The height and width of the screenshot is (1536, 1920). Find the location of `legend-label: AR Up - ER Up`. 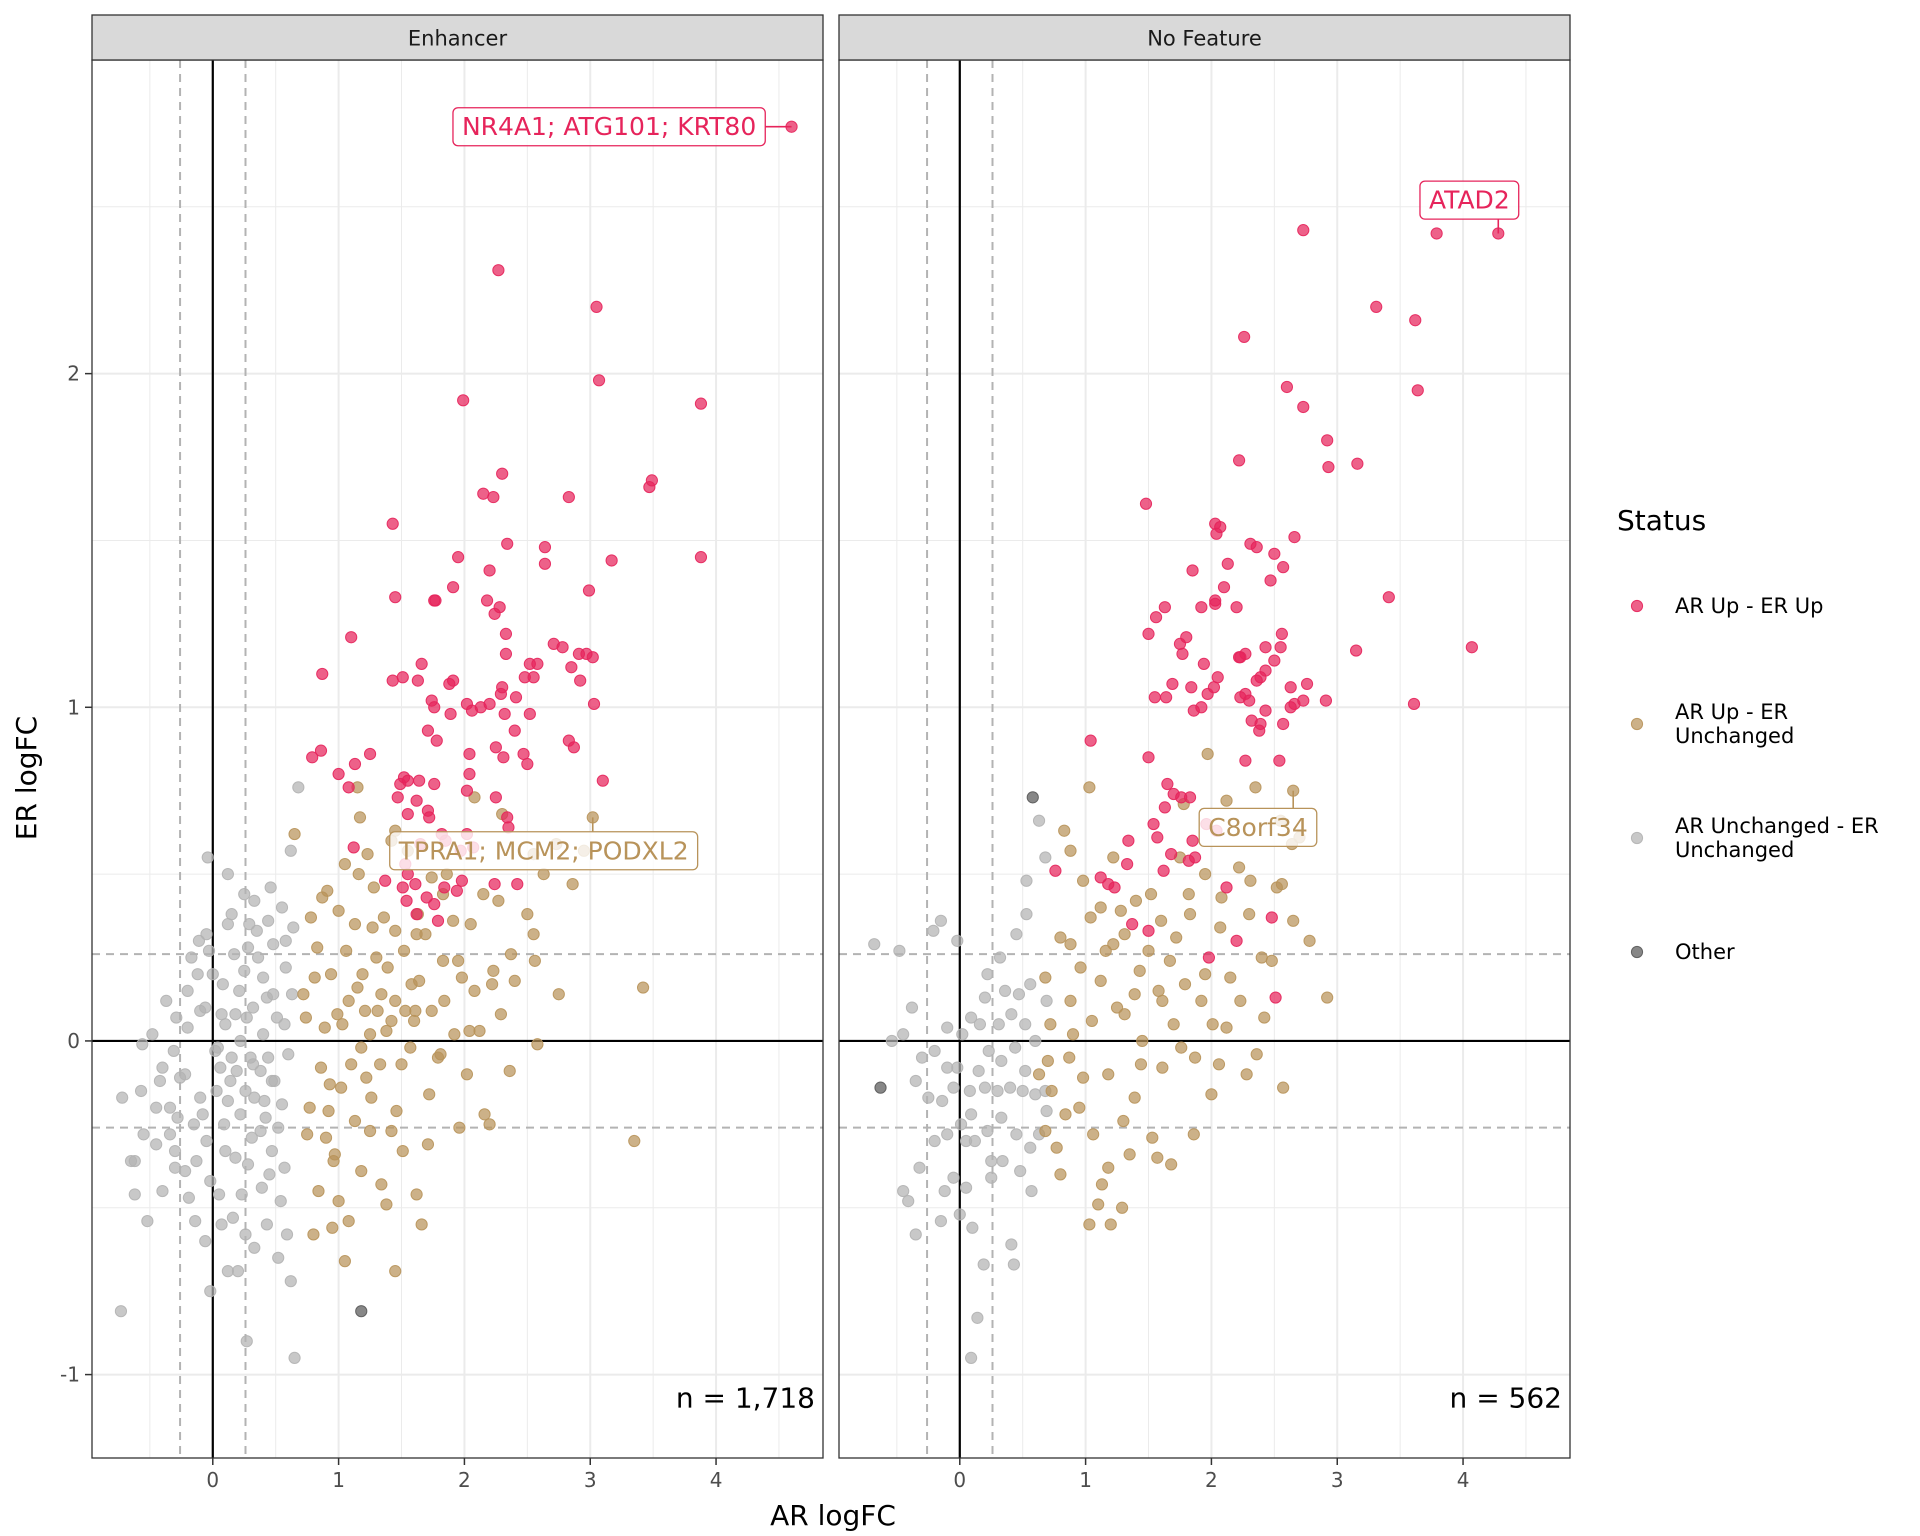

legend-label: AR Up - ER Up is located at coordinates (1749, 606).